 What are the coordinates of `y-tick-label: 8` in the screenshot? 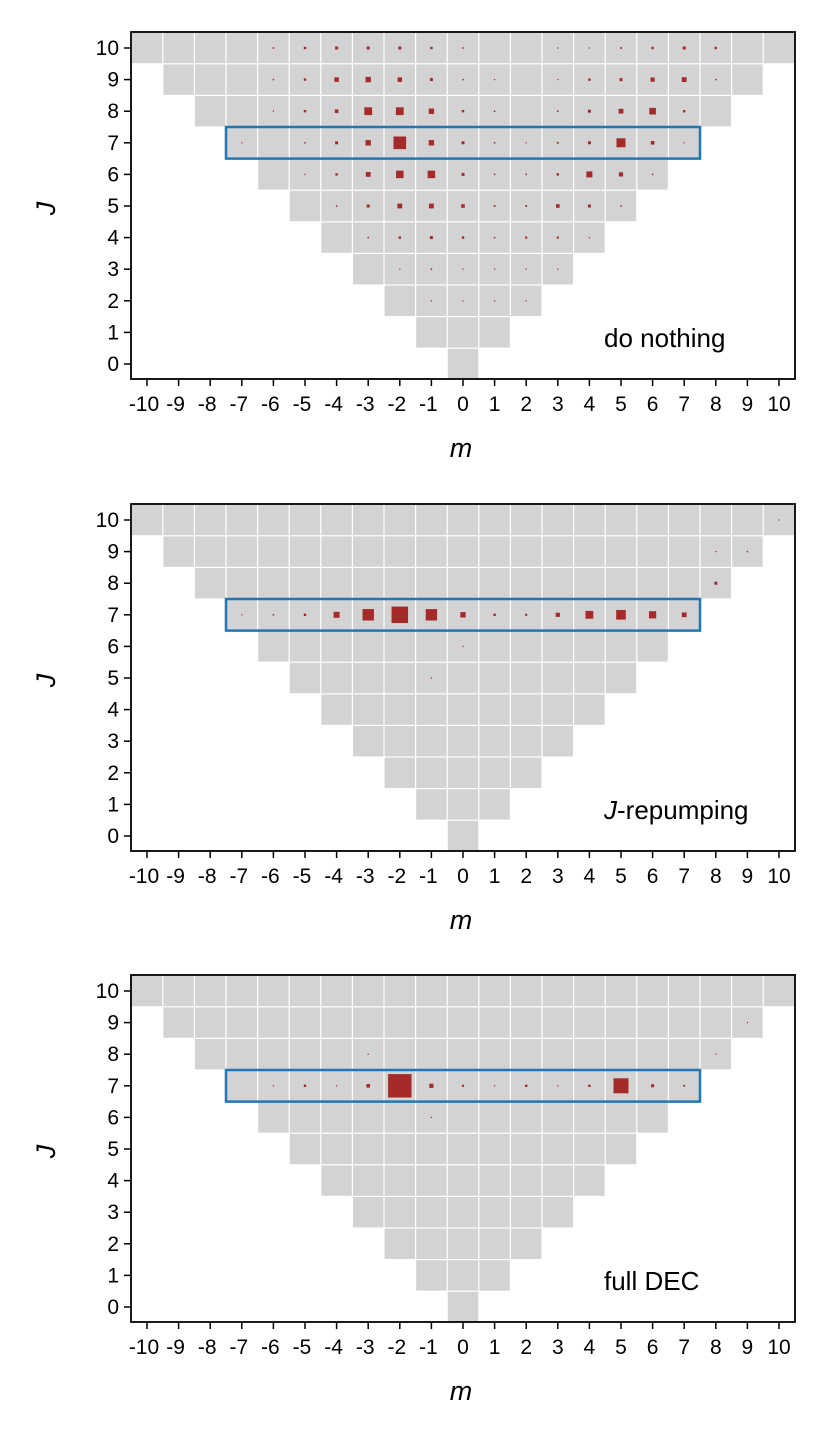 It's located at (113, 583).